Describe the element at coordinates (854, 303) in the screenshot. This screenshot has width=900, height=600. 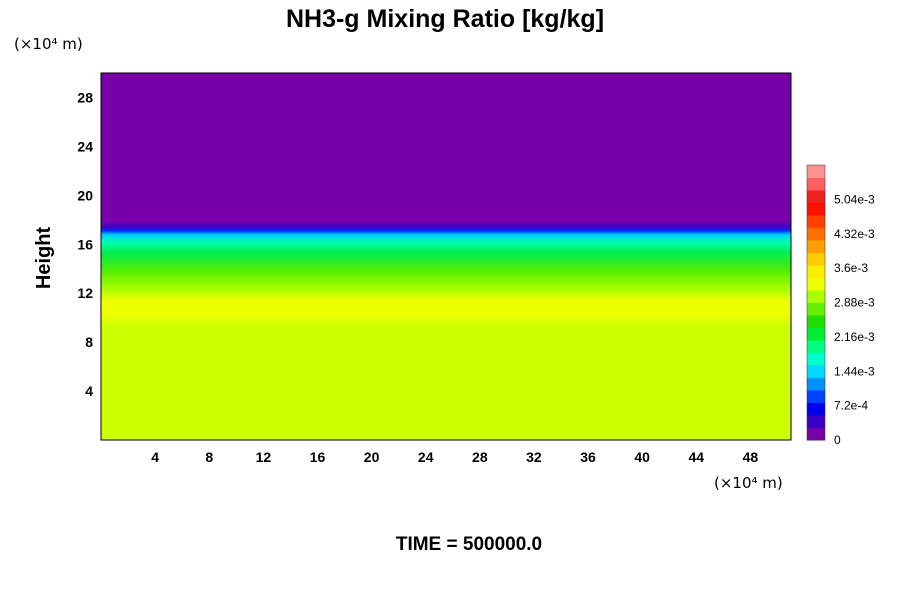
I see `colorbar-tick-label: 2.88e-3` at that location.